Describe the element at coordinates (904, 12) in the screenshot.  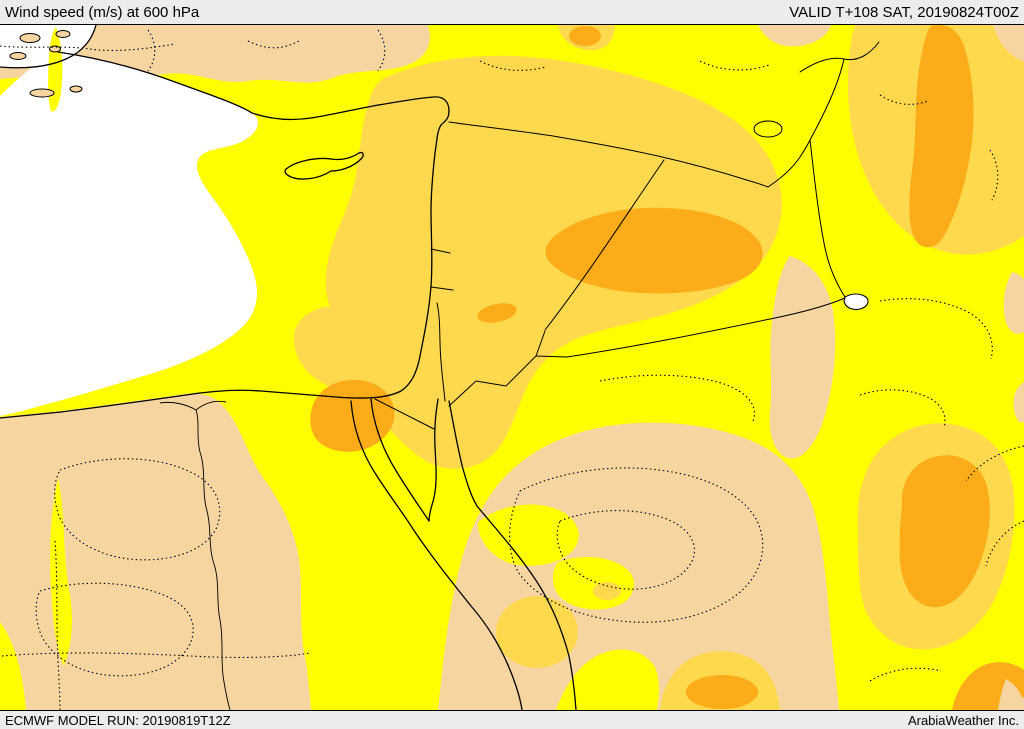
I see `valid-time-label: VALID T+108 SAT, 20190824T00Z` at that location.